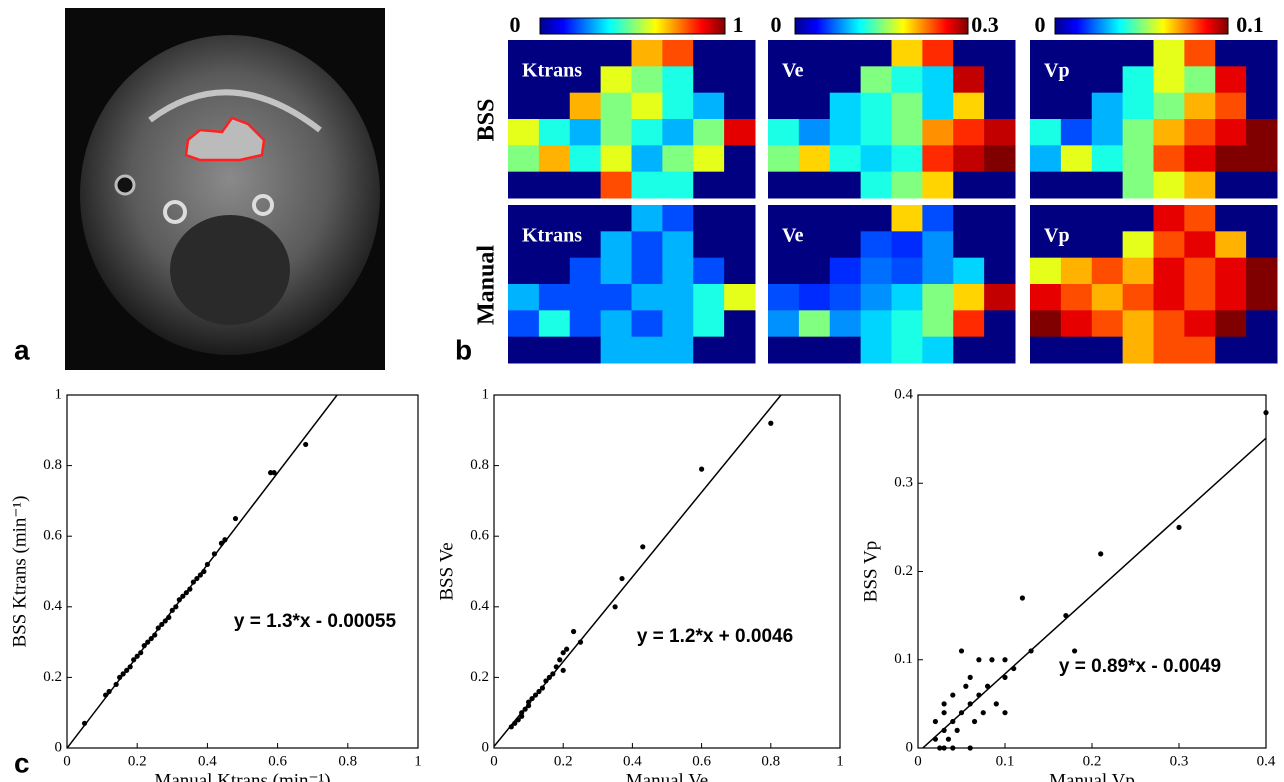  I want to click on heatmap: Ktrans, so click(632, 284).